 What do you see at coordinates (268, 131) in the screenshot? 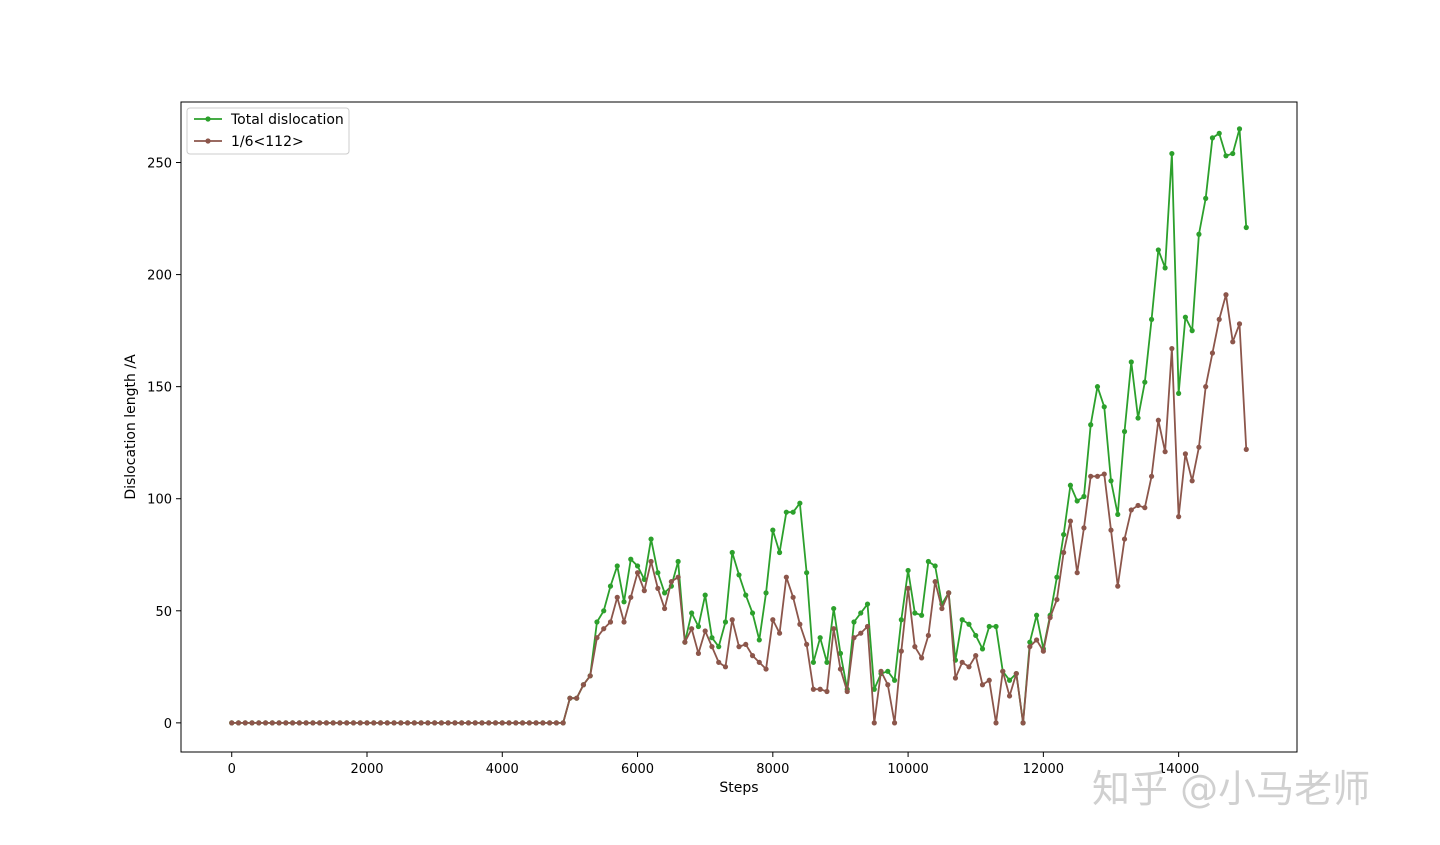
I see `legend: Total dislocation 1/6<112>` at bounding box center [268, 131].